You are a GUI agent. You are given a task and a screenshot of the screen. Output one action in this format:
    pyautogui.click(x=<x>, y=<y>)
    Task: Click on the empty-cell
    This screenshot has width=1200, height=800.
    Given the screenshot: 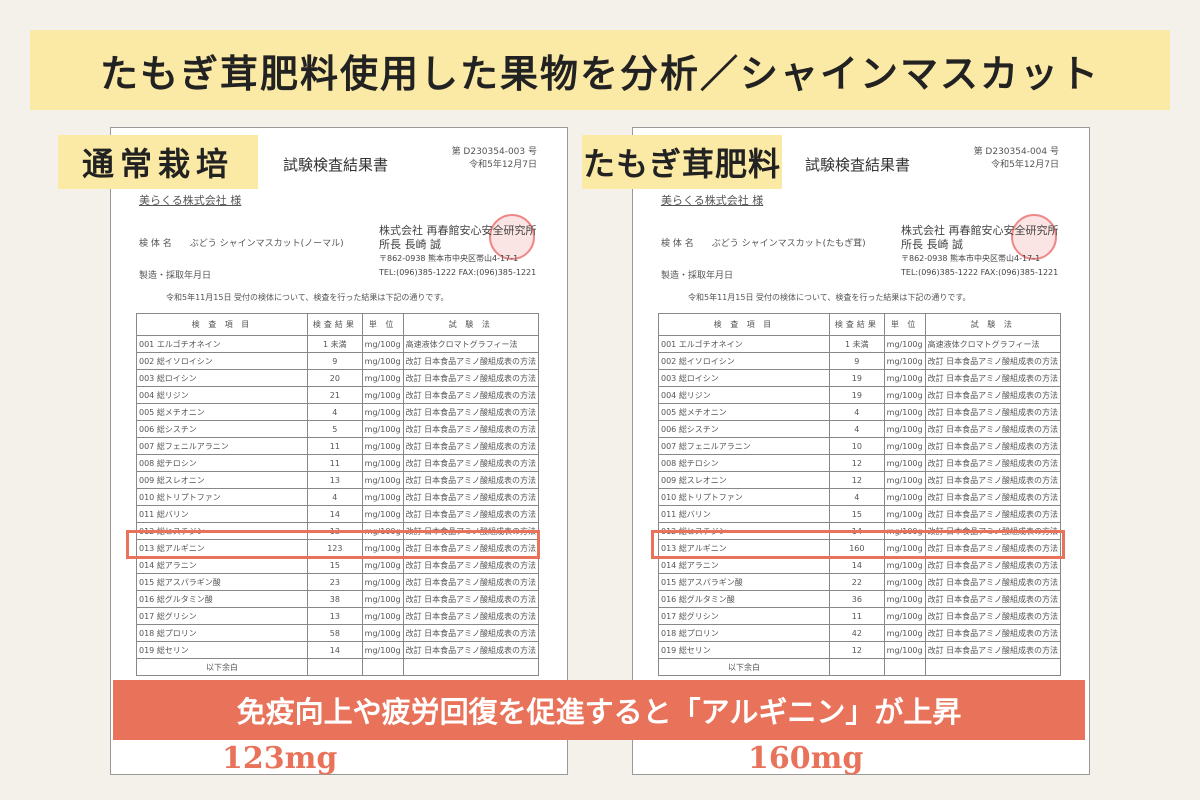 What is the action you would take?
    pyautogui.click(x=382, y=667)
    